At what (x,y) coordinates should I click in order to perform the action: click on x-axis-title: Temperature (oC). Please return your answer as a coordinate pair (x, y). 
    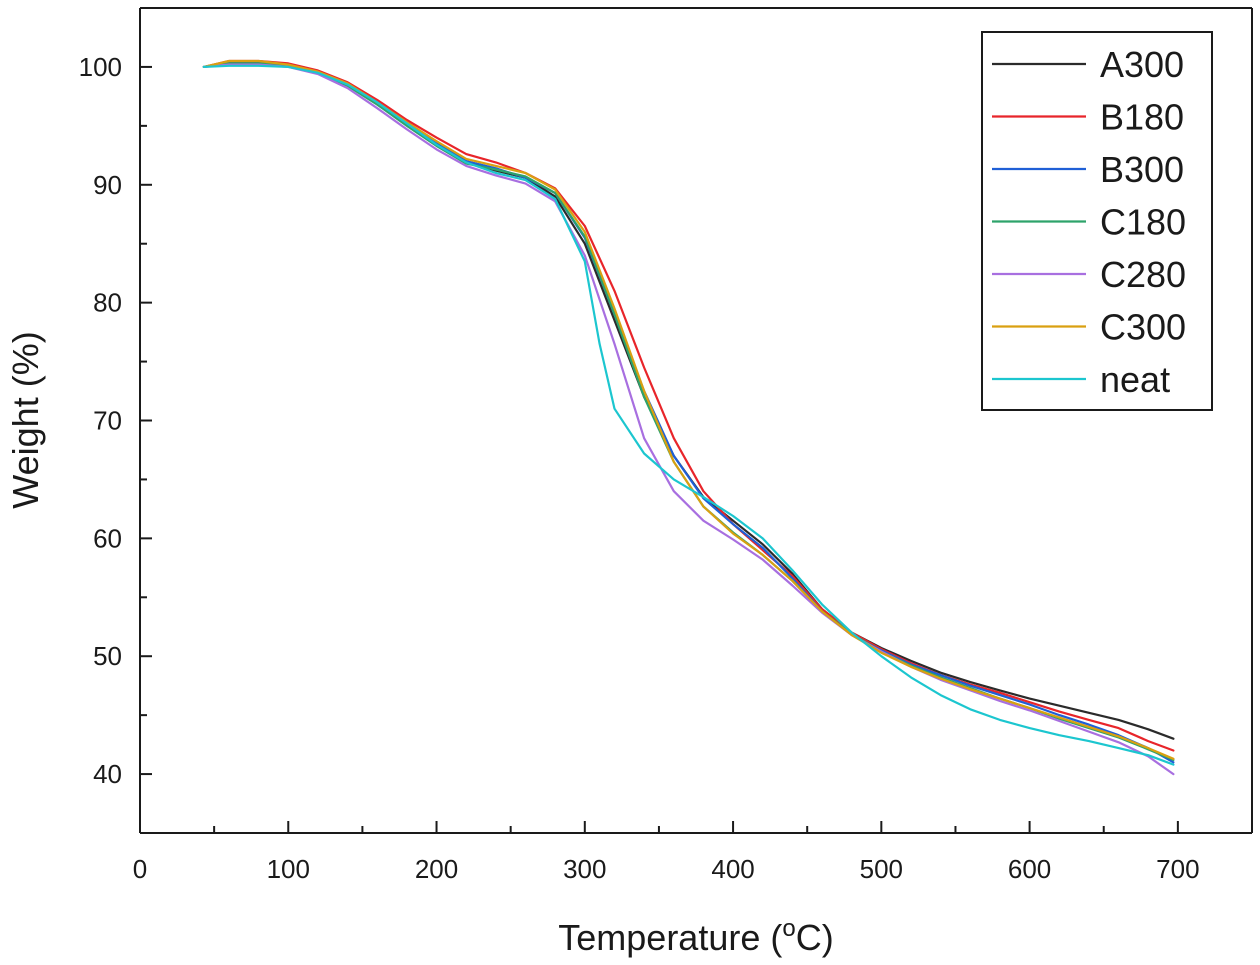
    Looking at the image, I should click on (695, 936).